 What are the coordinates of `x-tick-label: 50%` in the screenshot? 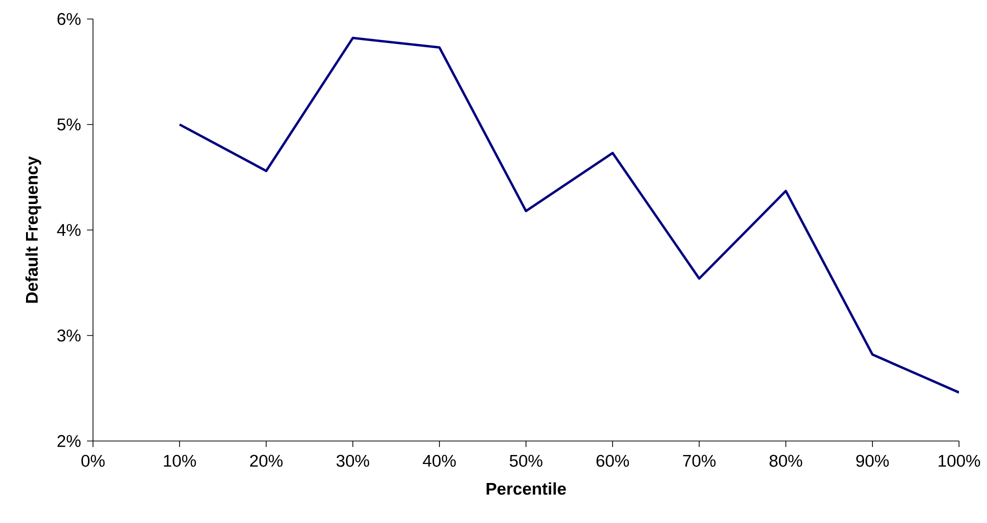 It's located at (526, 460).